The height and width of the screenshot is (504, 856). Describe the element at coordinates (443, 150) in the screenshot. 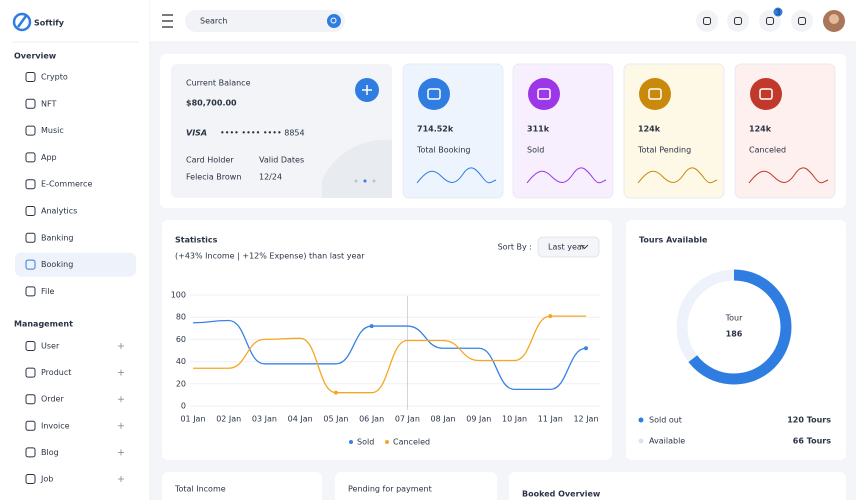

I see `stat-label: Total Booking` at that location.